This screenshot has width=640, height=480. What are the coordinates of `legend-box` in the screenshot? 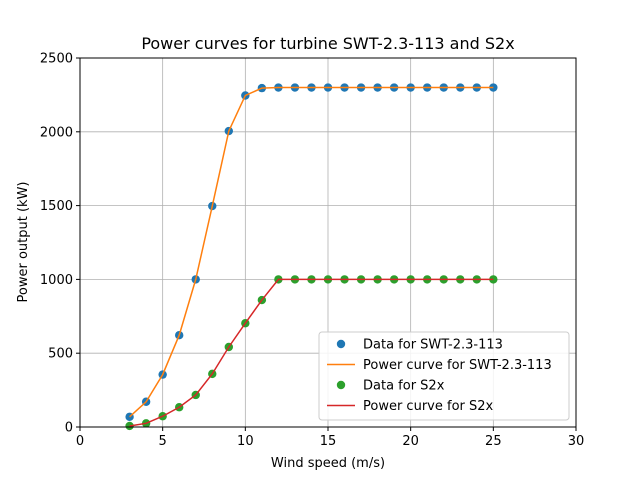 It's located at (444, 376).